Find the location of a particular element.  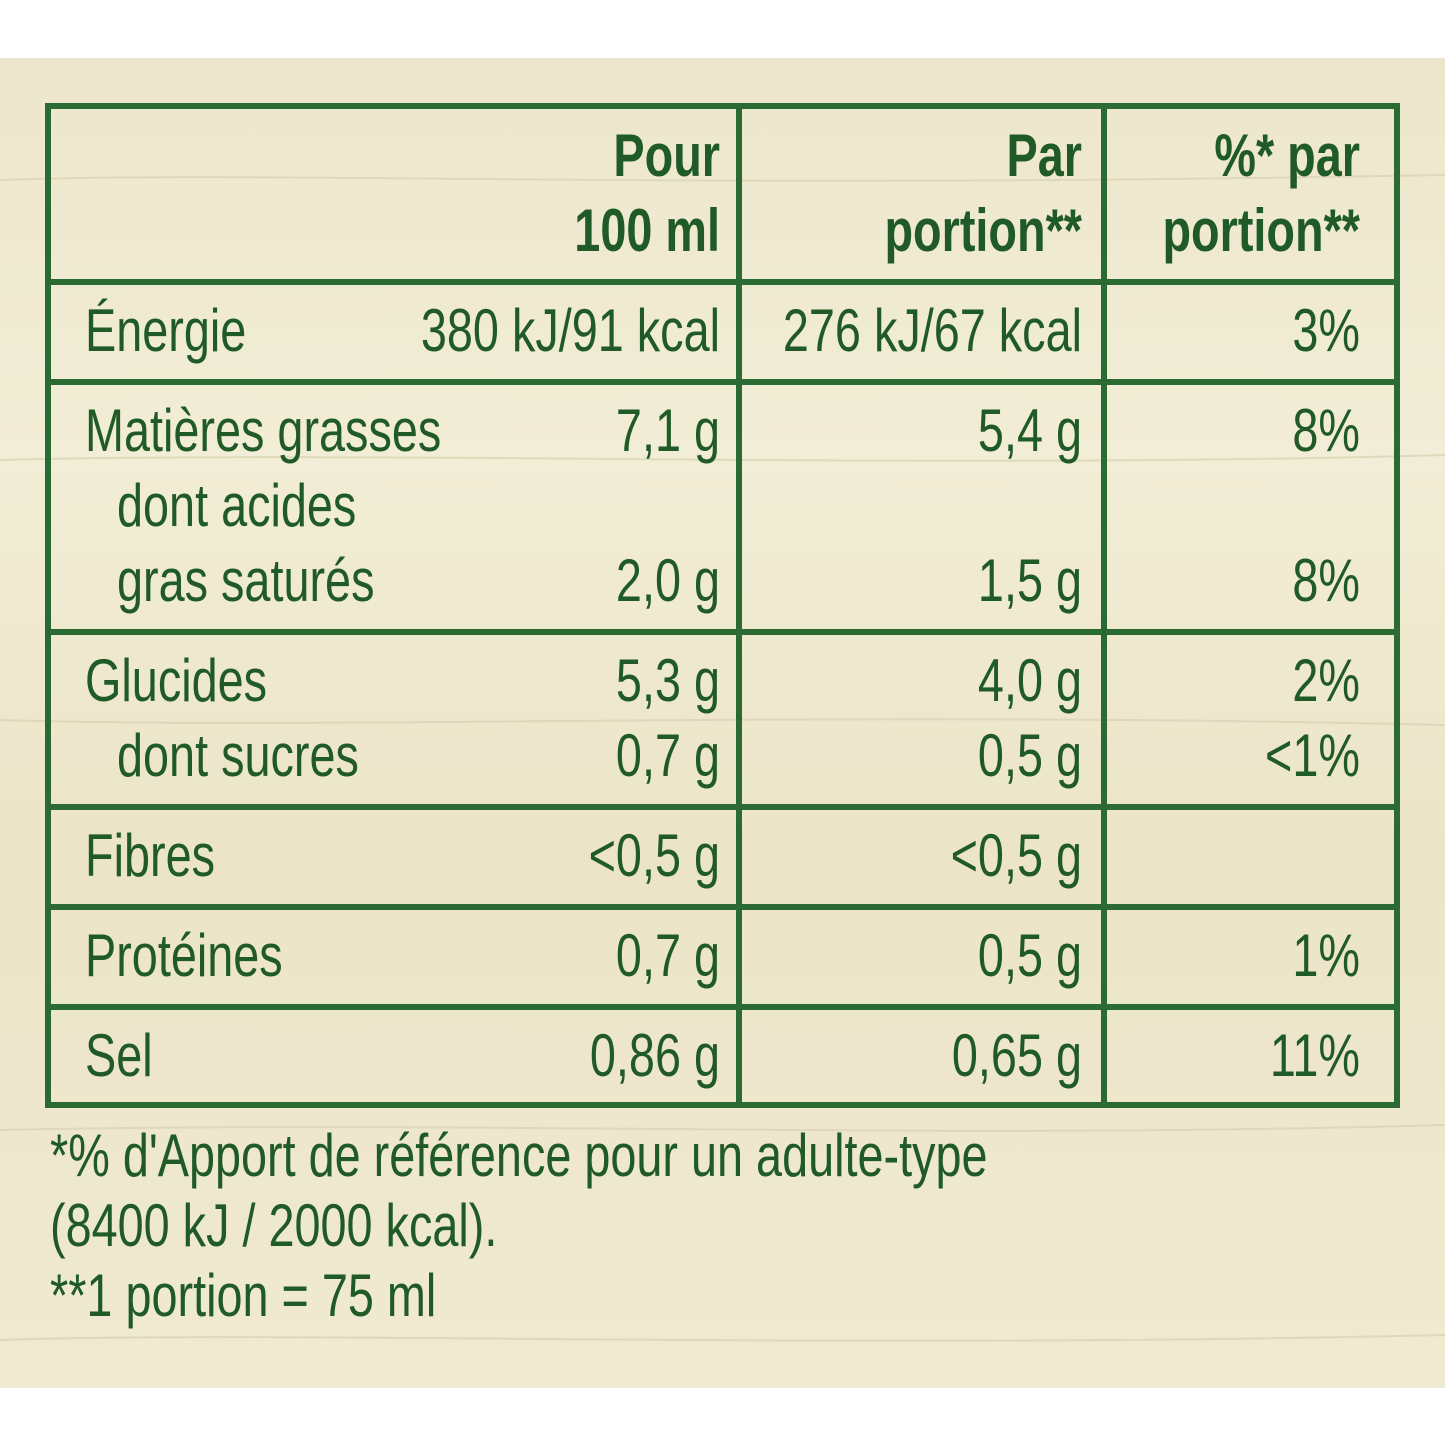

value-cell: 380 kJ/91 kcal is located at coordinates (570, 330).